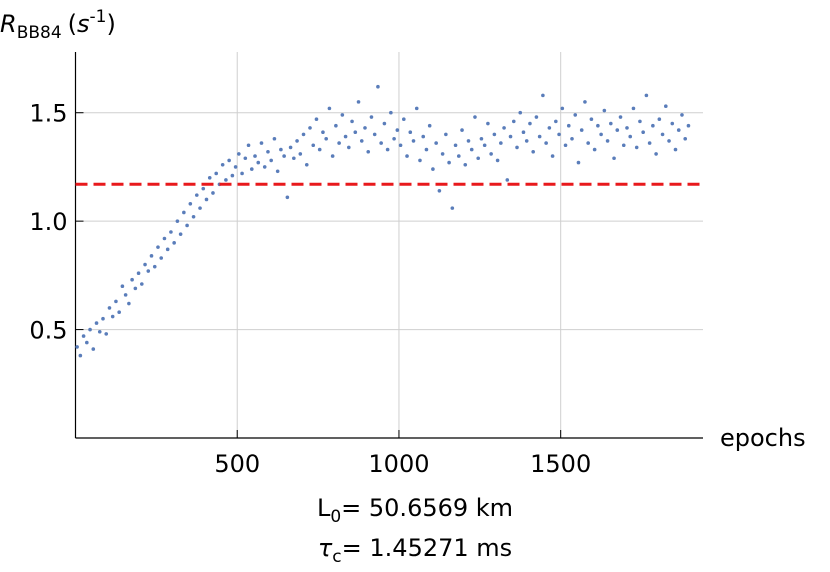  I want to click on y-label-open: (, so click(72, 24).